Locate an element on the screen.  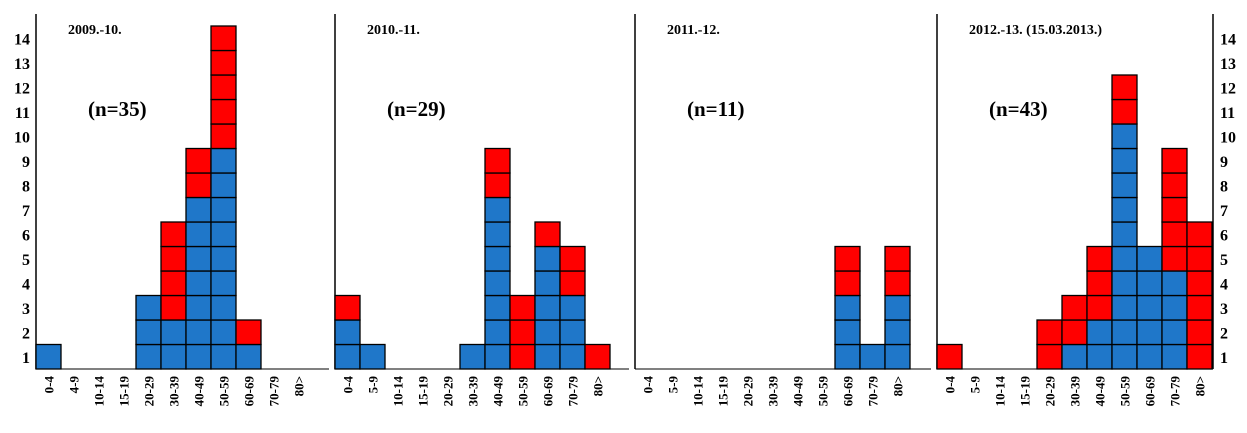
y-tick-label-right: 2 is located at coordinates (1224, 333).